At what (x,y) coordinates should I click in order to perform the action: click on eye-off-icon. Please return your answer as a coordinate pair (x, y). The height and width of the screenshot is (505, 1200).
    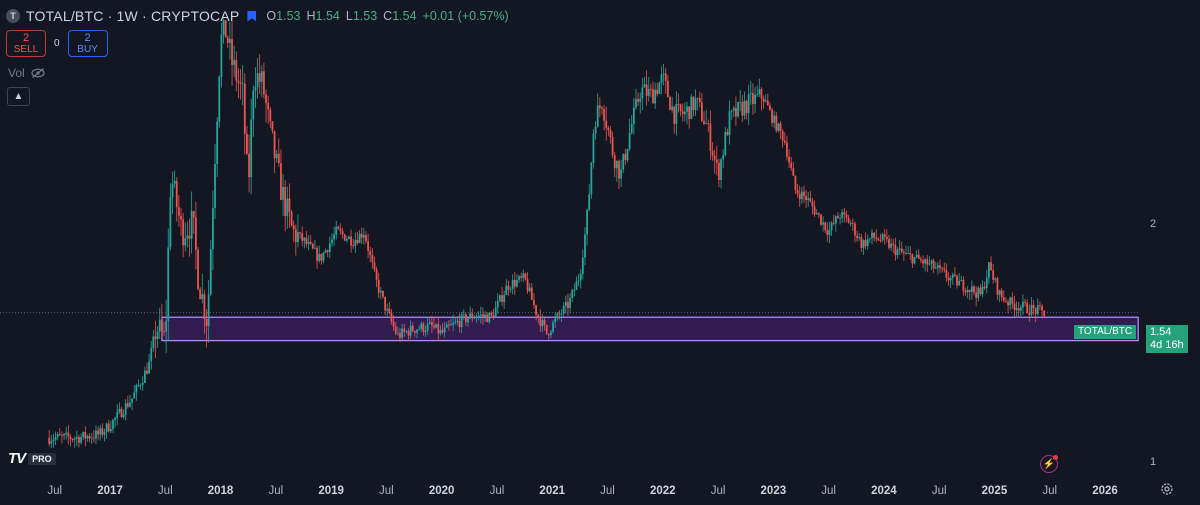
    Looking at the image, I should click on (38, 73).